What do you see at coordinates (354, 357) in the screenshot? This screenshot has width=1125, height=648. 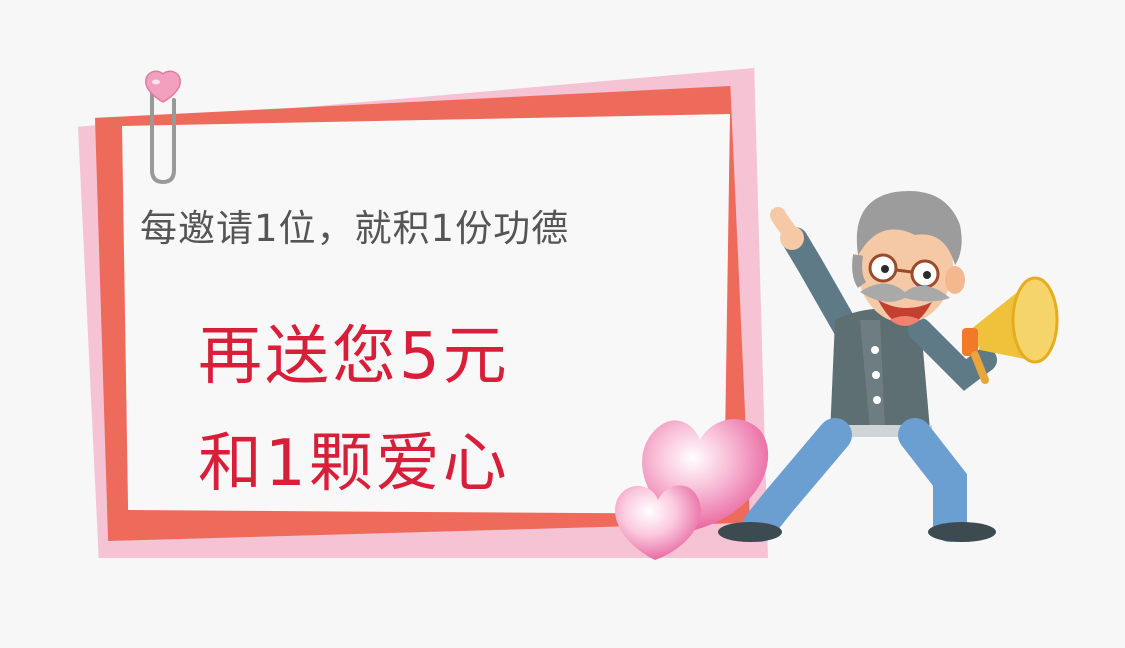 I see `bonus-amount-text: 再送您5元` at bounding box center [354, 357].